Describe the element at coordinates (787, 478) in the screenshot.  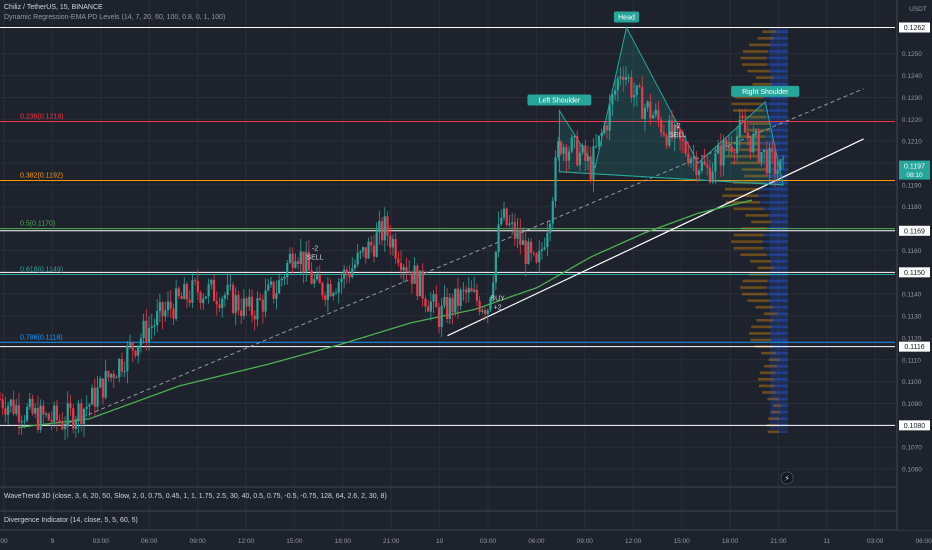
I see `lightning-icon` at that location.